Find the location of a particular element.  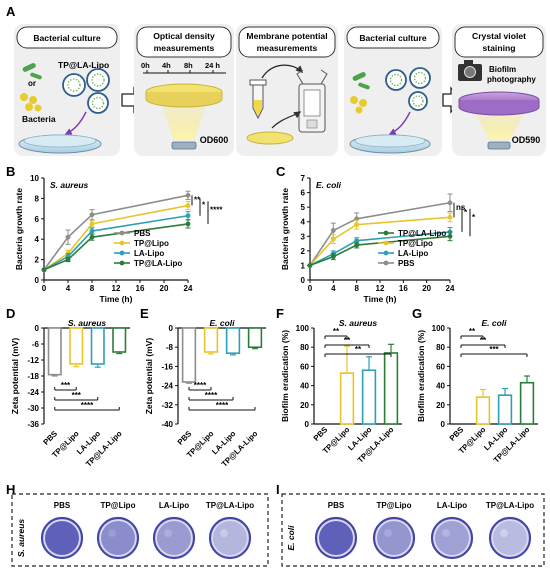

y-tick-label: 6 is located at coordinates (37, 219).